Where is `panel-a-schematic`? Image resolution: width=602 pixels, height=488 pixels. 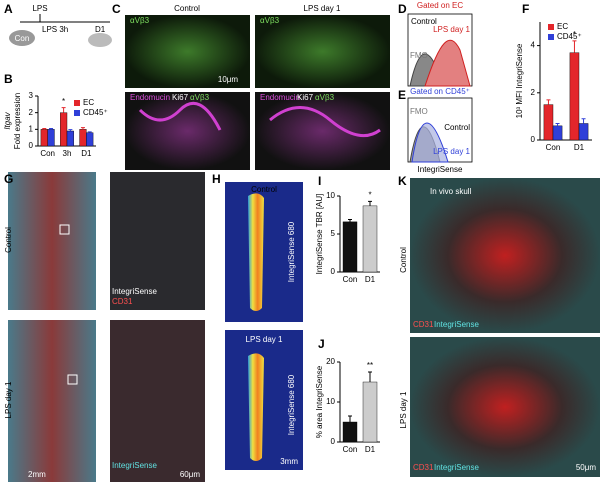
panel-a-schematic is located at coordinates (60, 30).